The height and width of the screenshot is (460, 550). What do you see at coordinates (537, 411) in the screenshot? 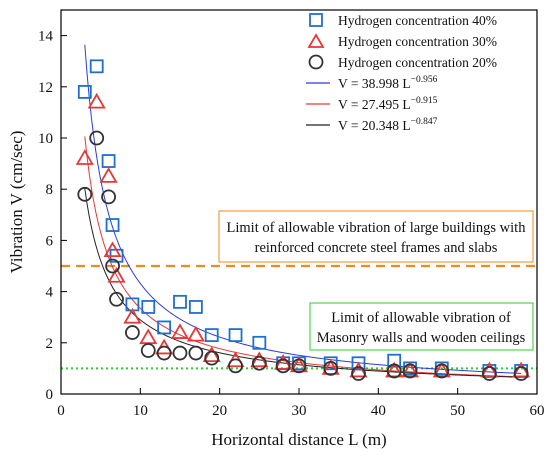
I see `x-tick-label: 60` at bounding box center [537, 411].